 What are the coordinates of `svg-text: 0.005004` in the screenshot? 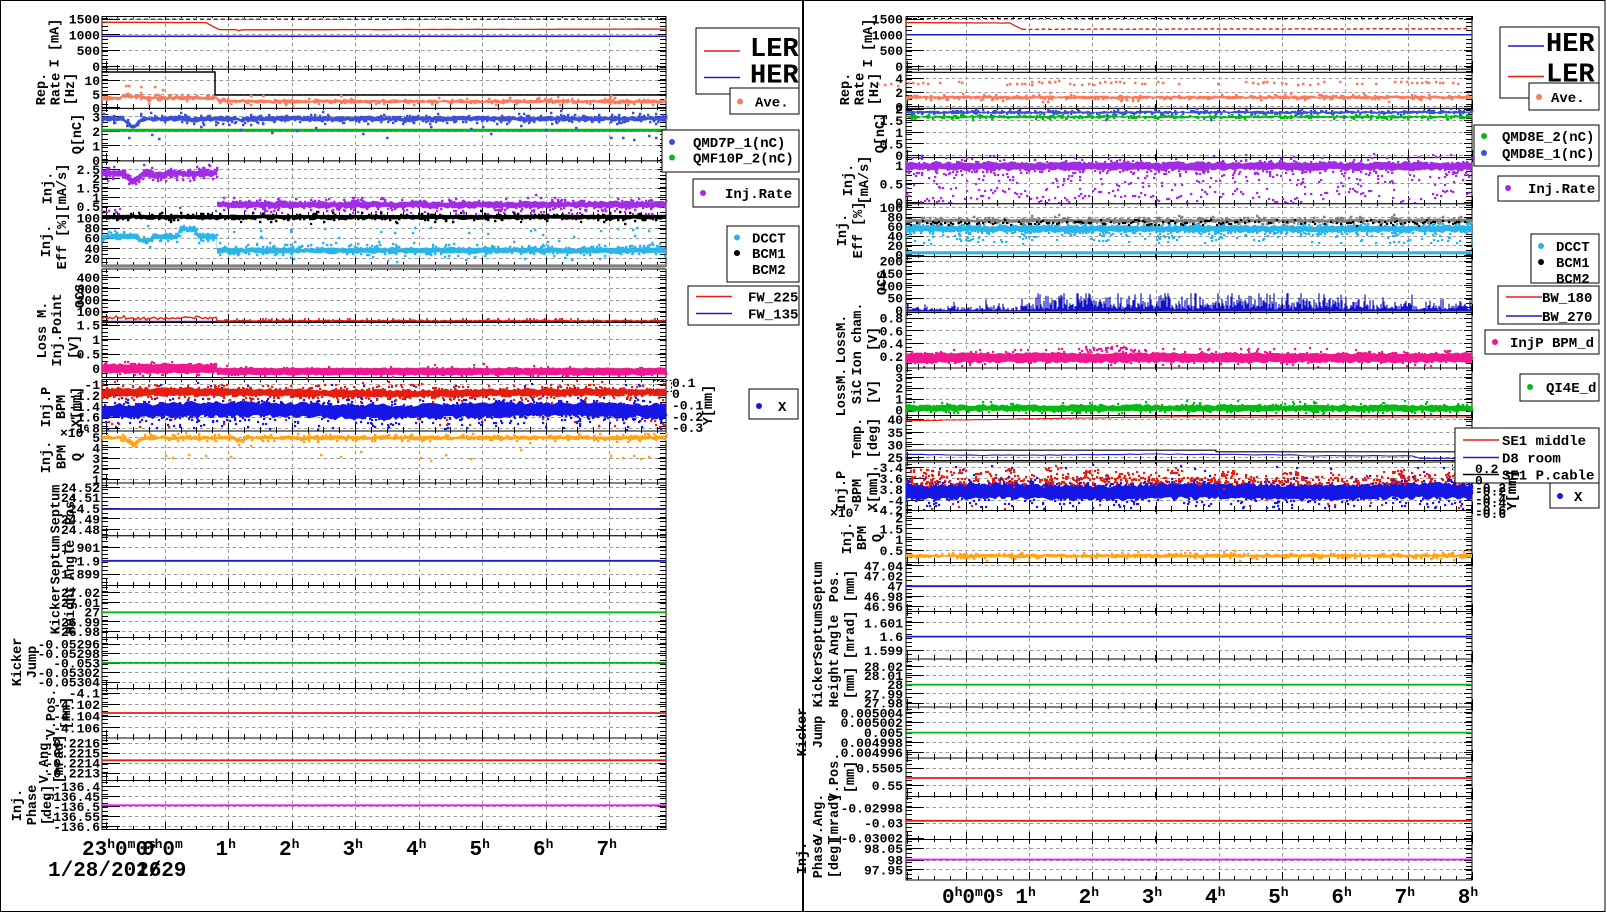 It's located at (872, 713).